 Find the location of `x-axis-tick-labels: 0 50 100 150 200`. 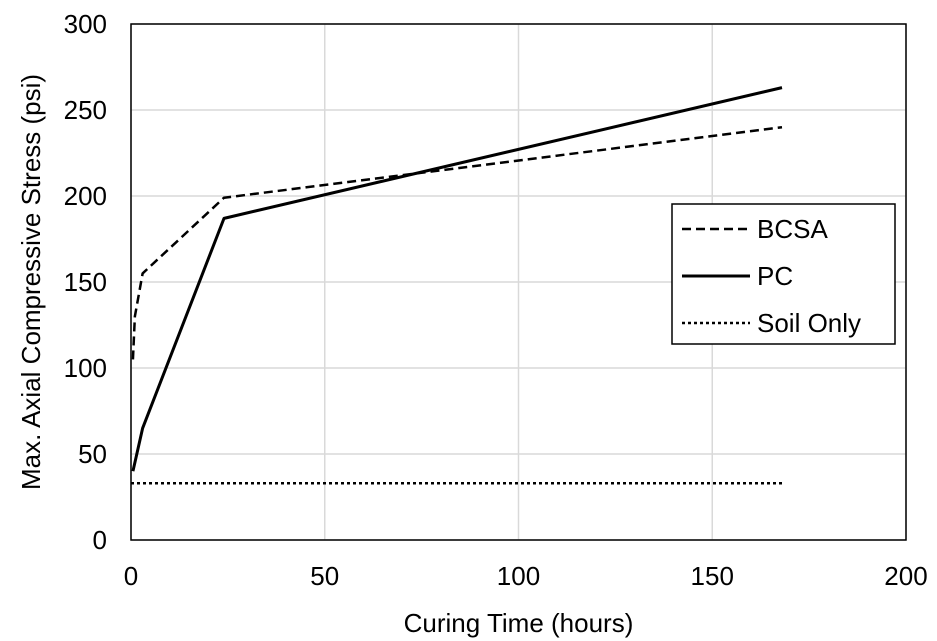

x-axis-tick-labels: 0 50 100 150 200 is located at coordinates (526, 576).